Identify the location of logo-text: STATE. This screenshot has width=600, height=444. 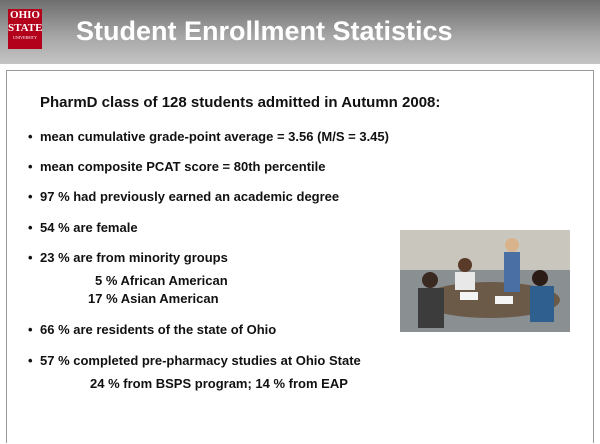
(25, 28).